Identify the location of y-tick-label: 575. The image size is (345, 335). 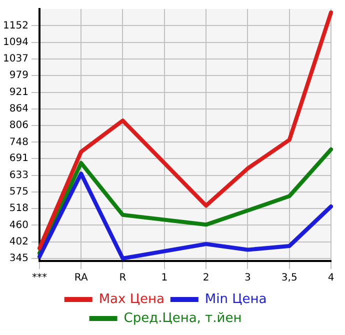
(18, 192).